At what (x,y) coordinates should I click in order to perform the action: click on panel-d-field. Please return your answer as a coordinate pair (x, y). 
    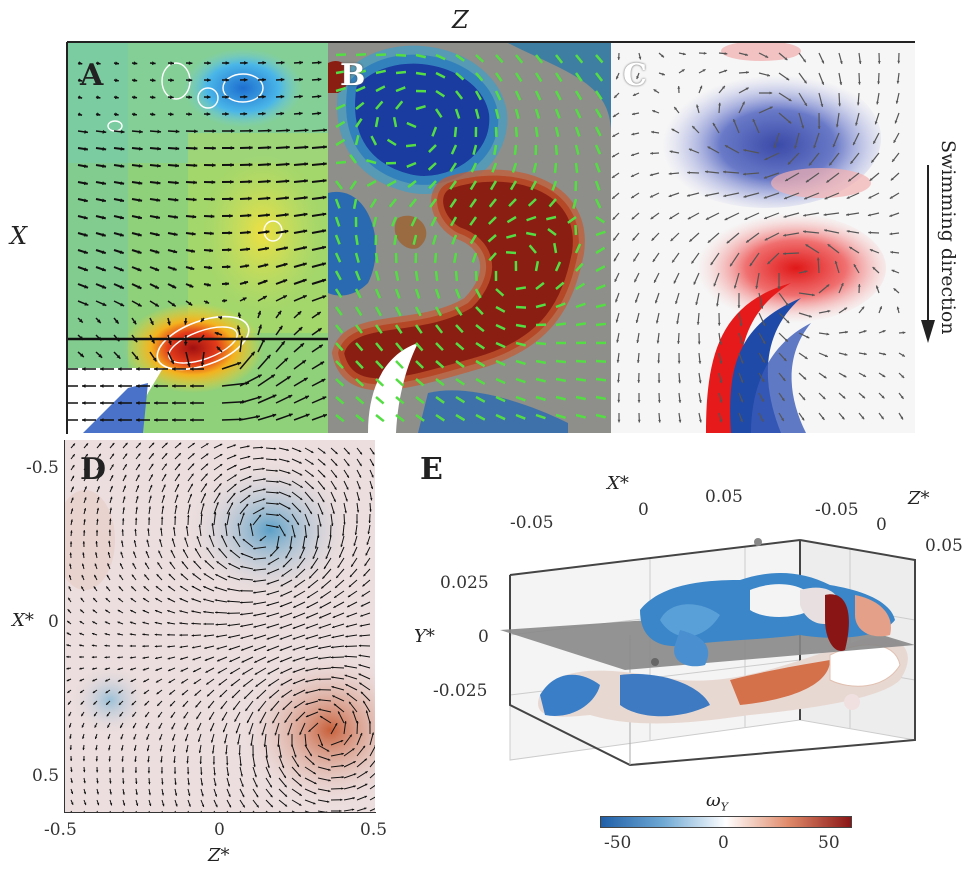
    Looking at the image, I should click on (220, 626).